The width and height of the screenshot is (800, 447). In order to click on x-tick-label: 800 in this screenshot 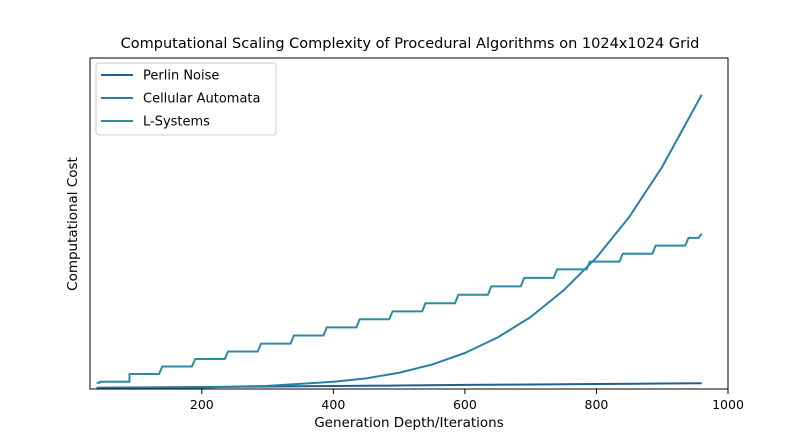, I will do `click(597, 404)`.